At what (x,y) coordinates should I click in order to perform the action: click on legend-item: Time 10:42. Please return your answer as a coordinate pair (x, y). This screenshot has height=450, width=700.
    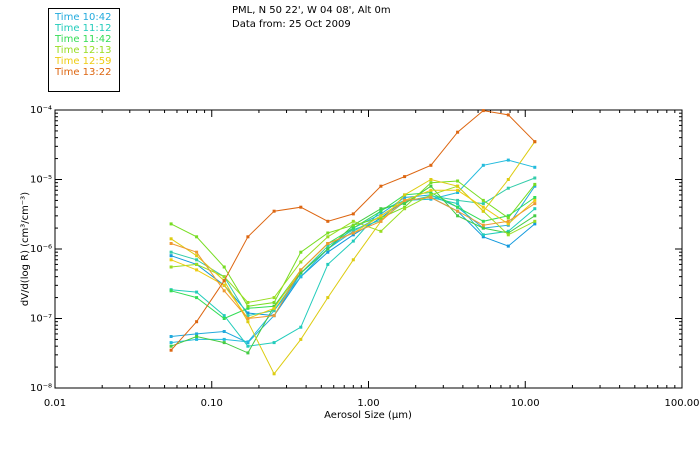
    Looking at the image, I should click on (83, 17).